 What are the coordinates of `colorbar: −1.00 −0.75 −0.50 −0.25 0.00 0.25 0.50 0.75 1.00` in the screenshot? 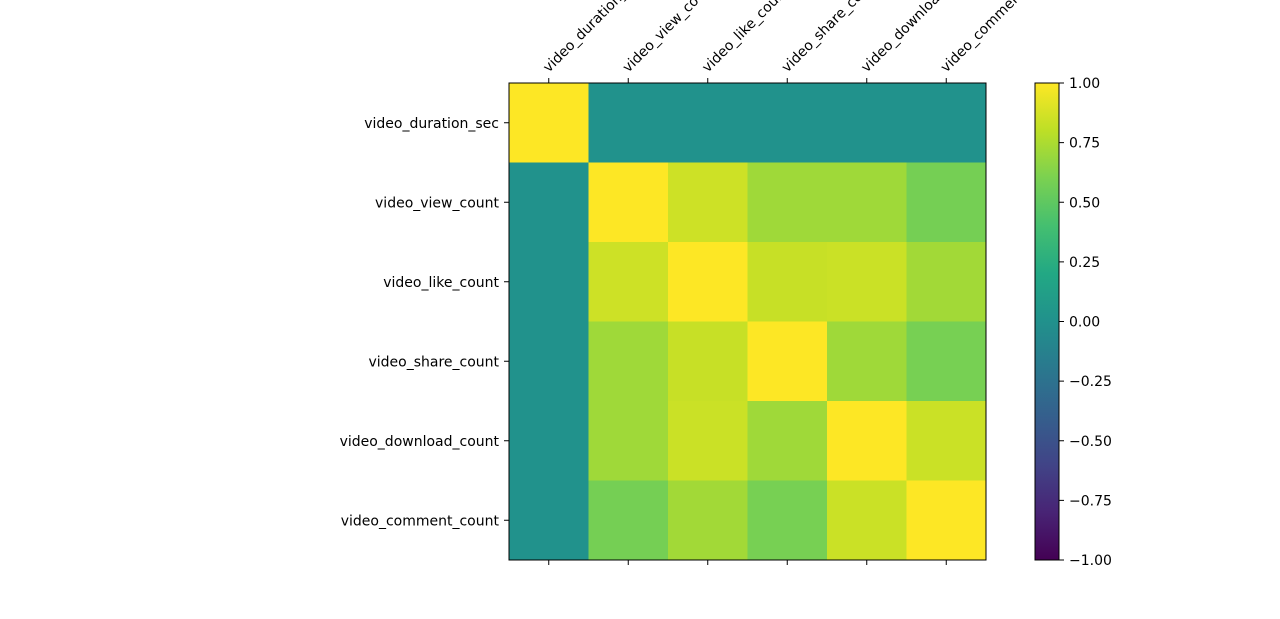 It's located at (1073, 322).